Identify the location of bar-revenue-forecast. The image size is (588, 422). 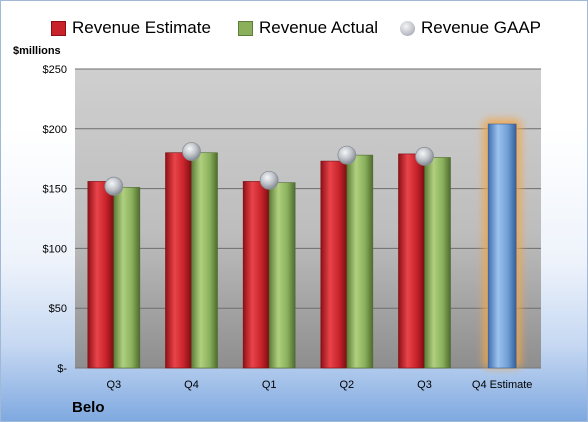
(502, 246).